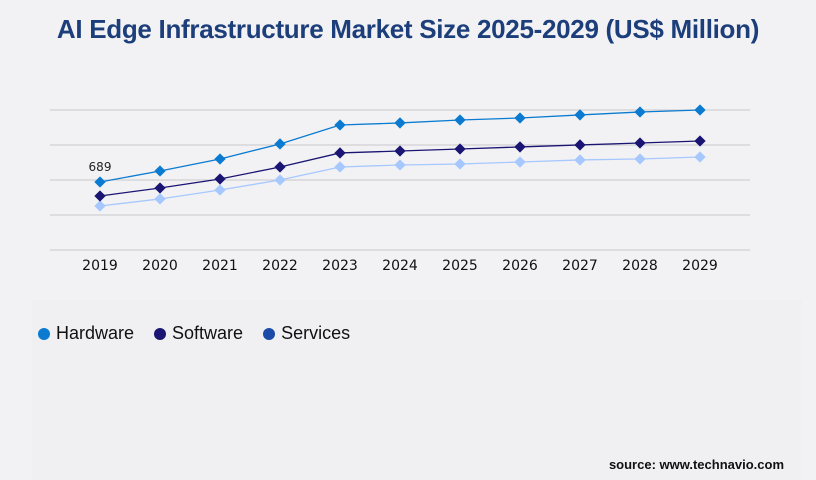  What do you see at coordinates (160, 266) in the screenshot?
I see `x-tick-label: 2020` at bounding box center [160, 266].